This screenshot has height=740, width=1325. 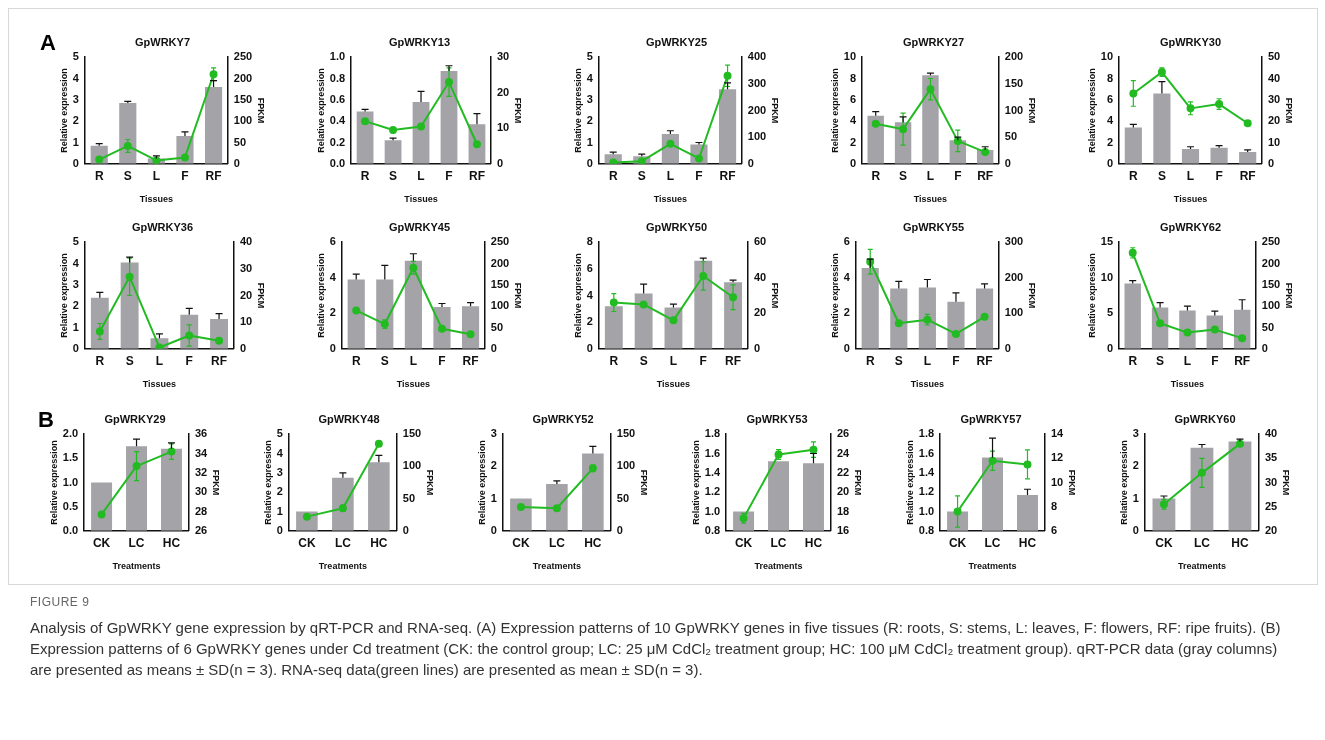 What do you see at coordinates (850, 56) in the screenshot?
I see `y-tick-label: 10` at bounding box center [850, 56].